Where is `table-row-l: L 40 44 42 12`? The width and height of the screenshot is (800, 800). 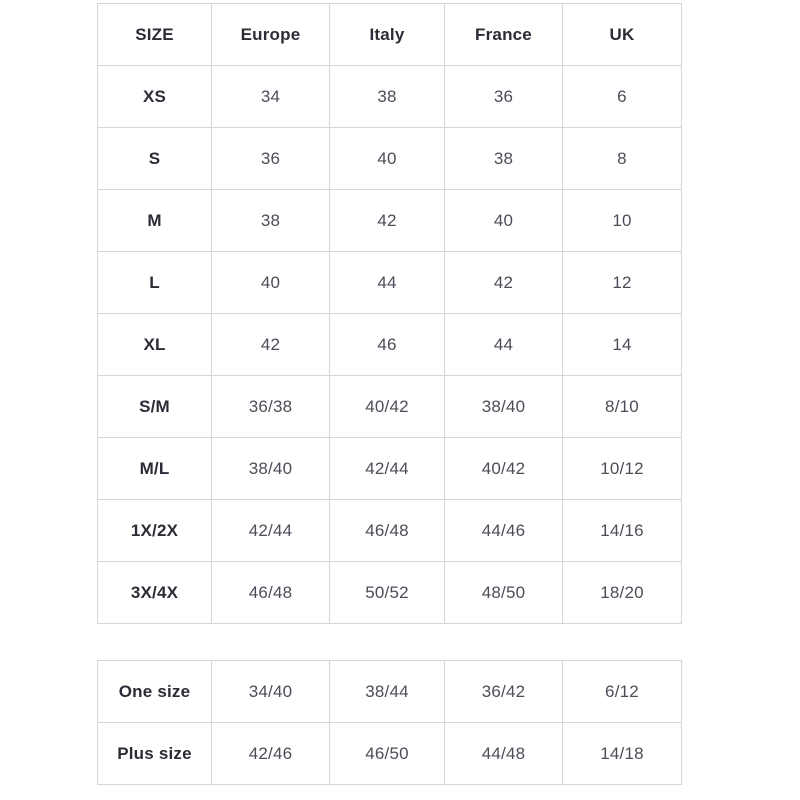
table-row-l: L 40 44 42 12 is located at coordinates (389, 282).